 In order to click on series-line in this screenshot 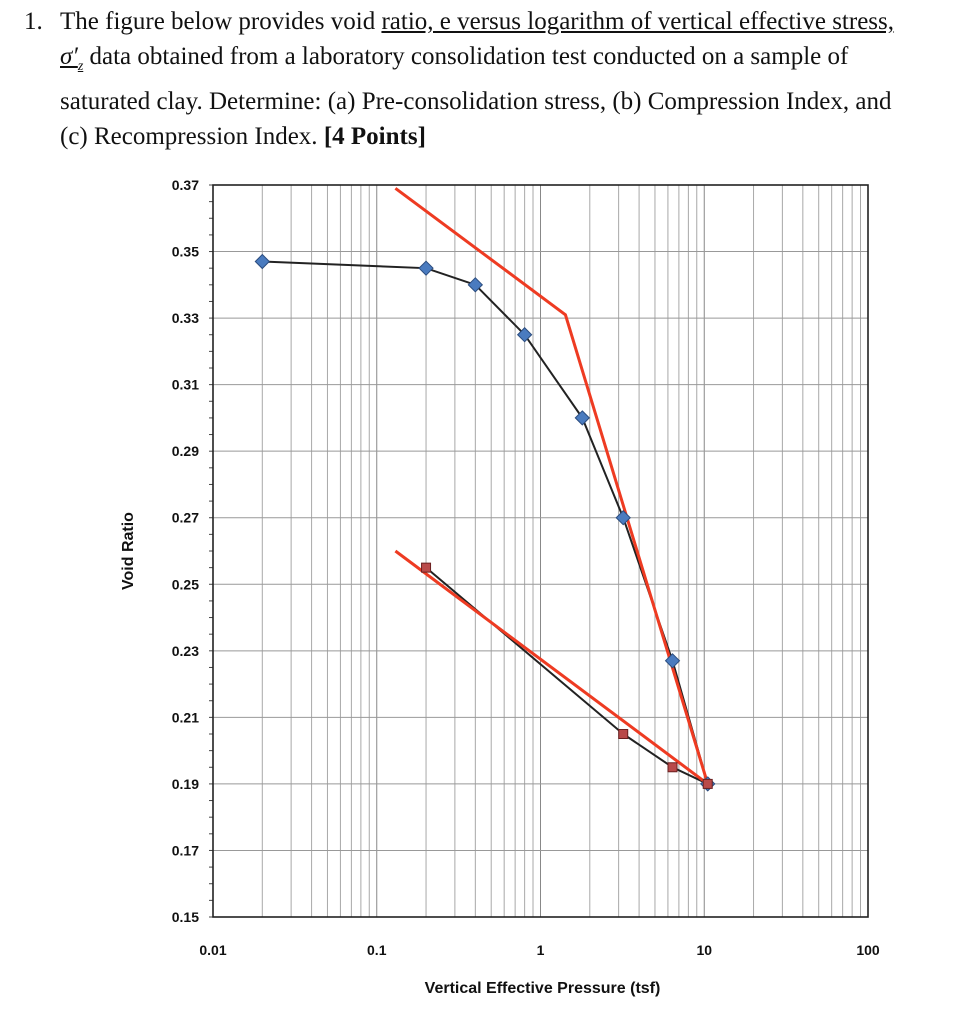, I will do `click(567, 675)`.